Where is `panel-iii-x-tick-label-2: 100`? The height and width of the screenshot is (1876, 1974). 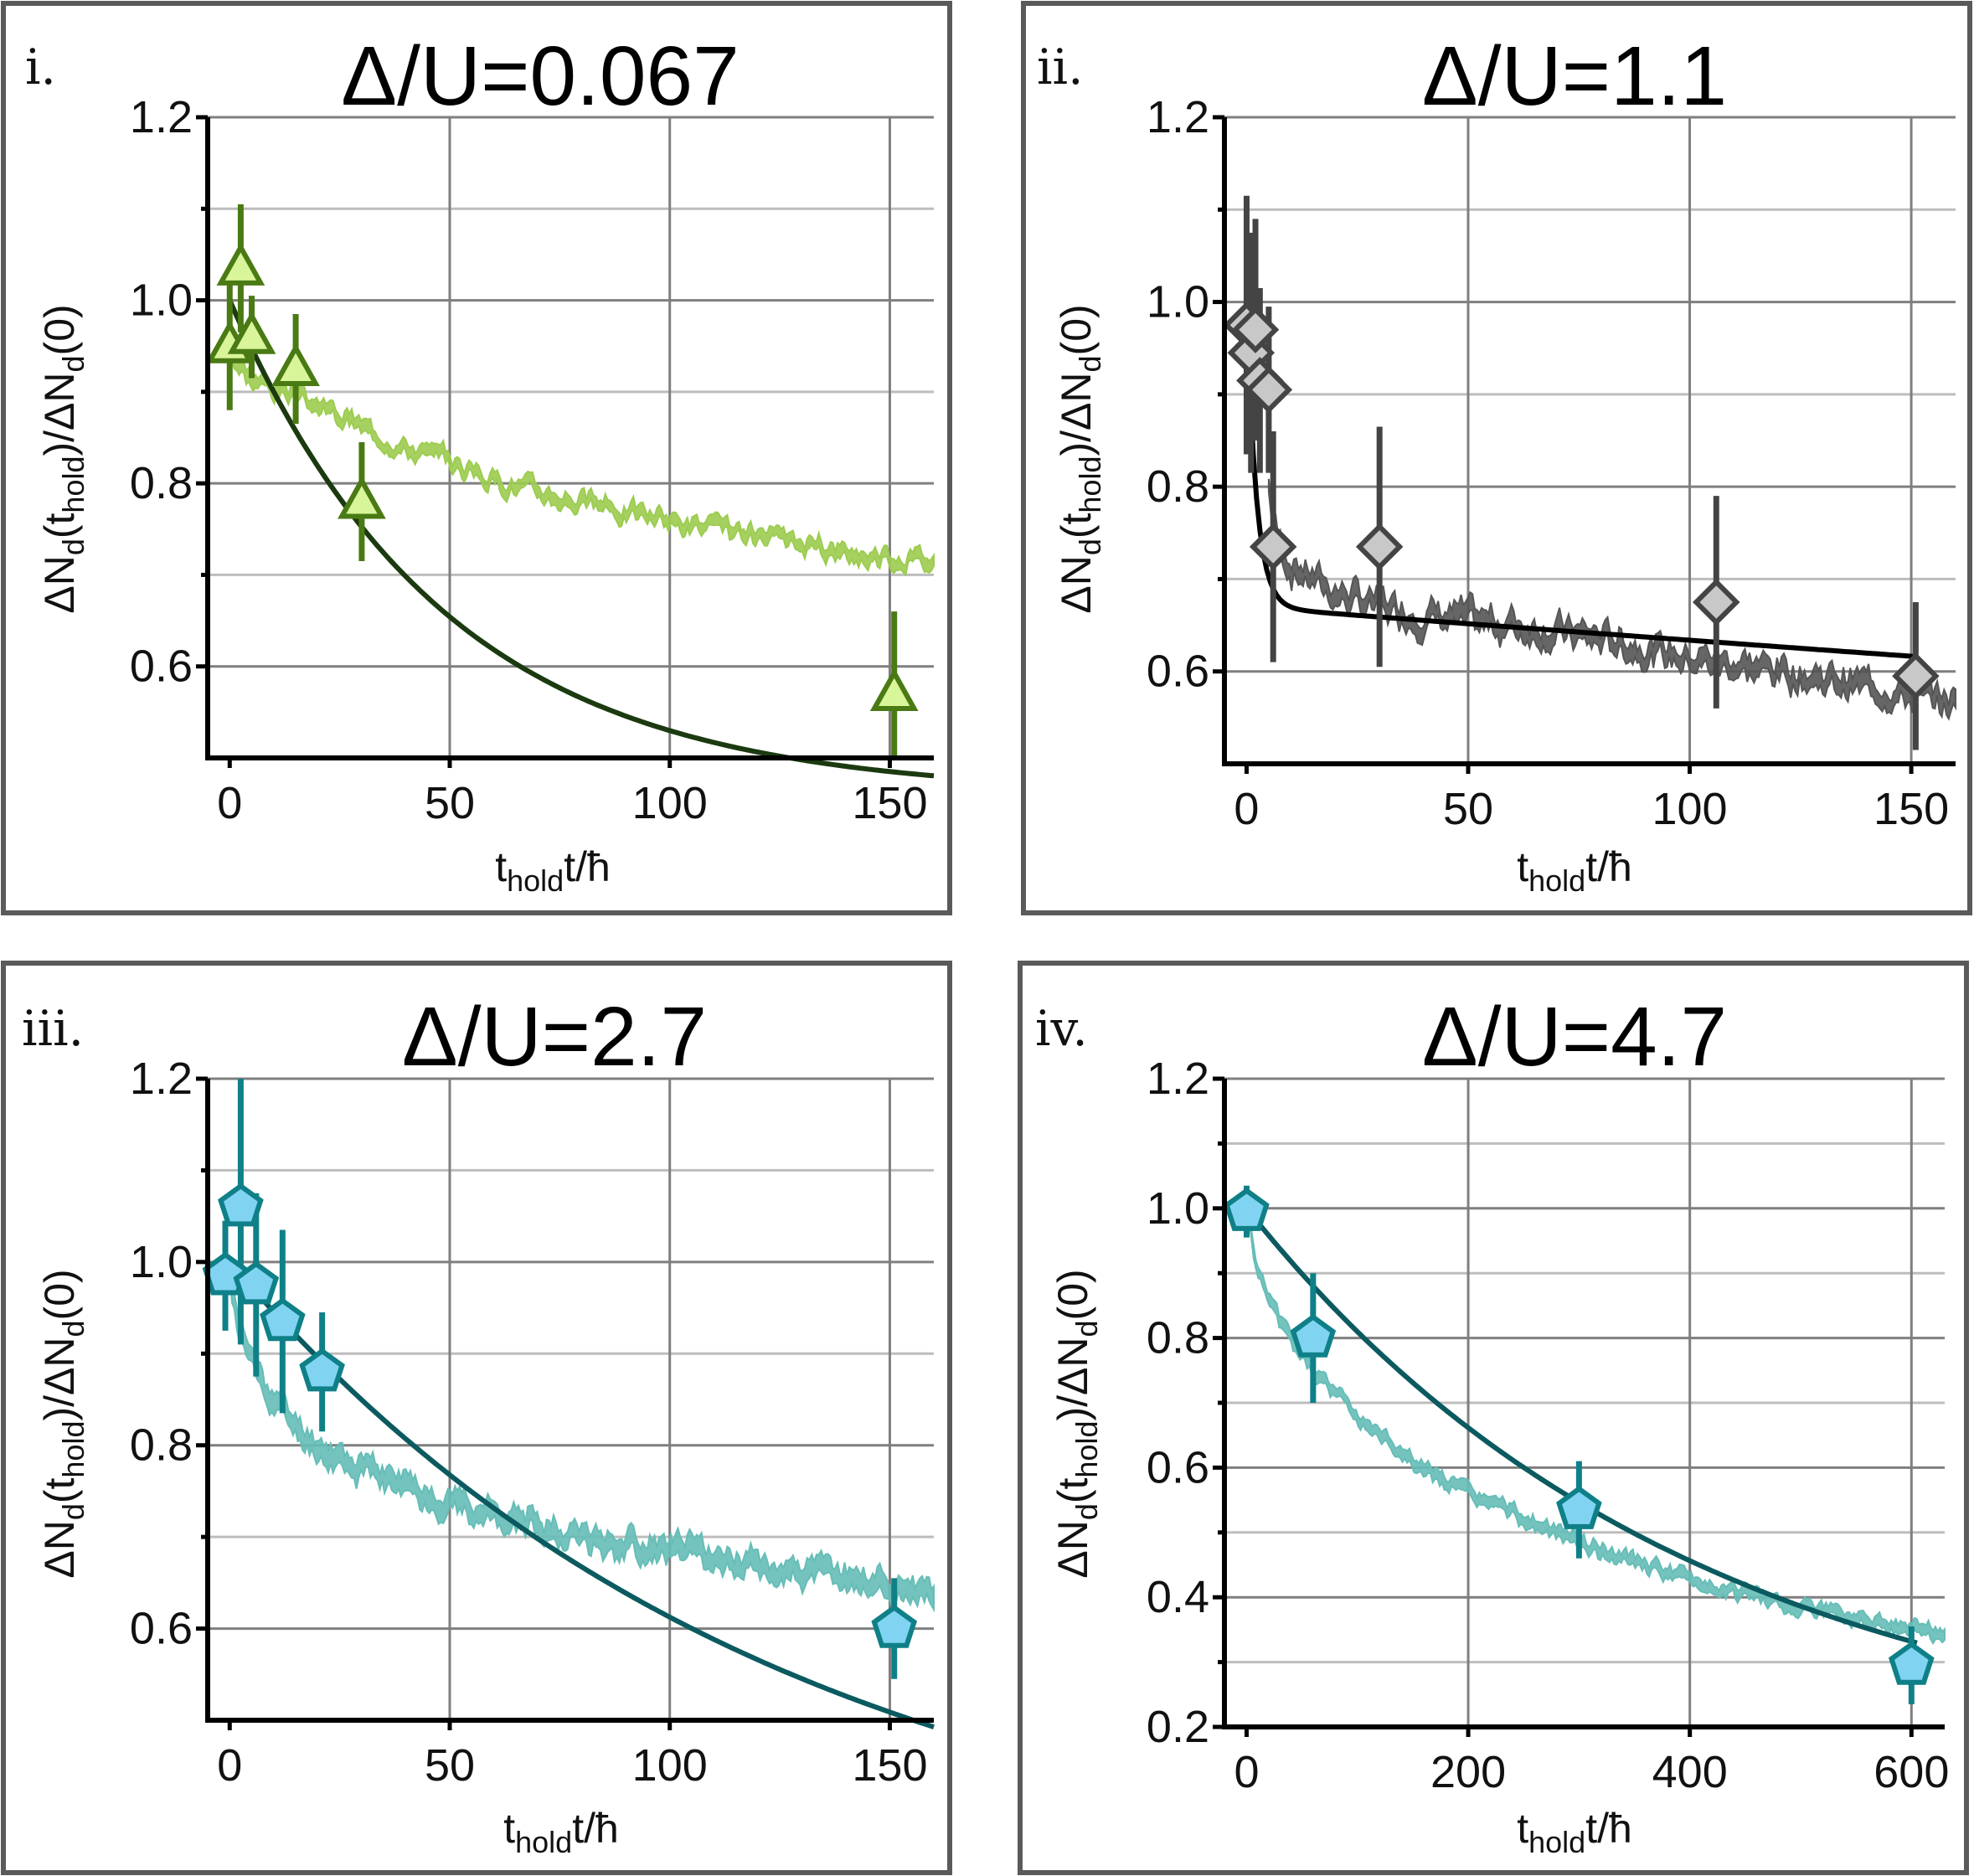 panel-iii-x-tick-label-2: 100 is located at coordinates (670, 1765).